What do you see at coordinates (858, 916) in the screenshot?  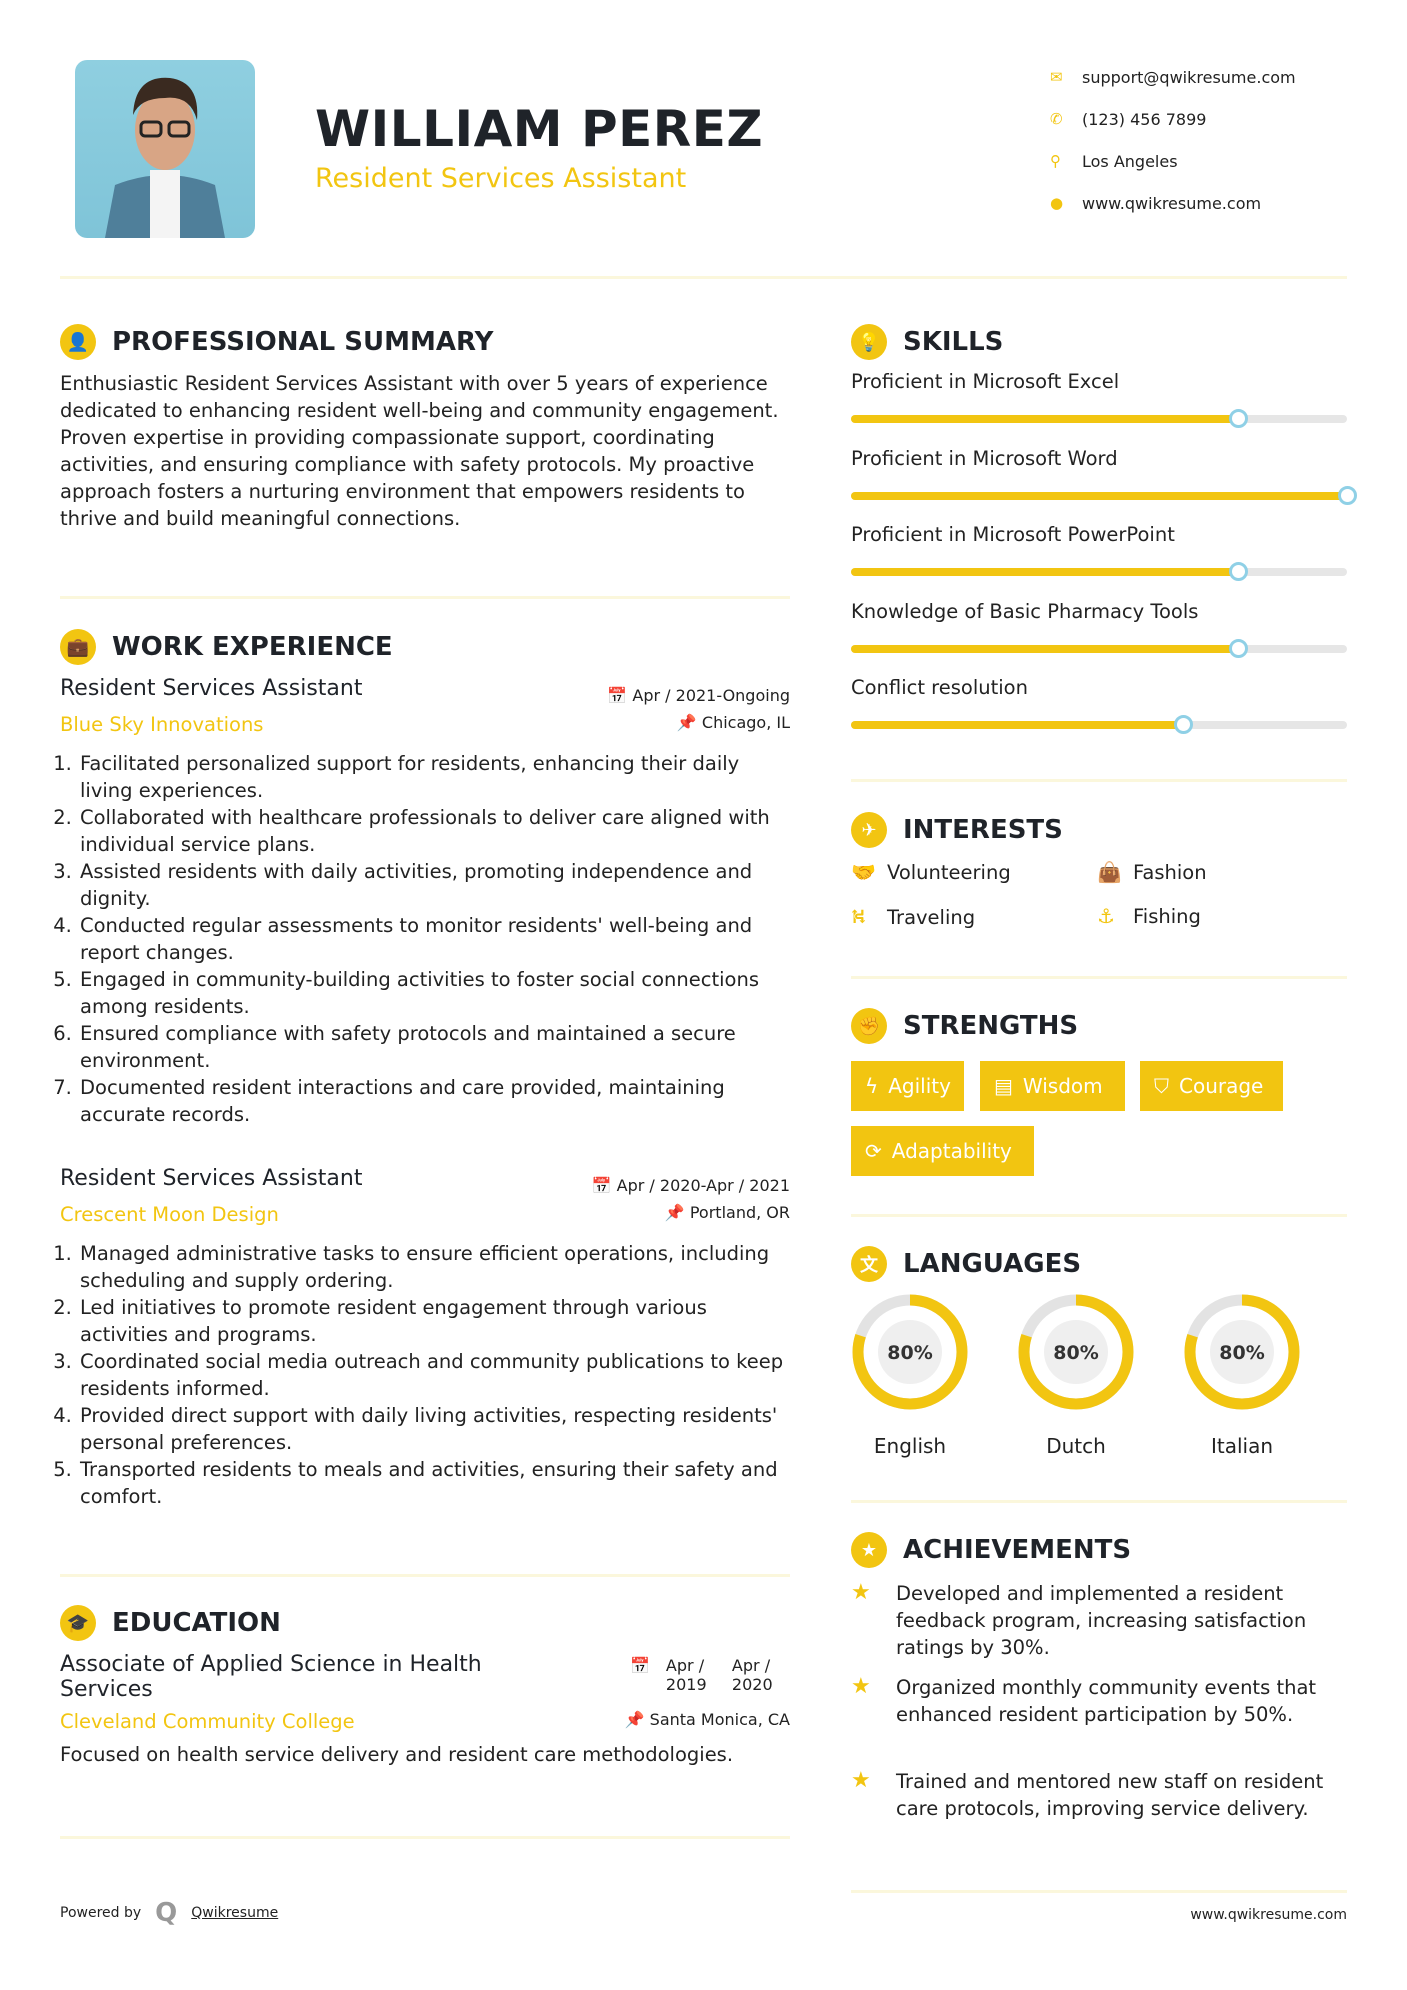 I see `binoculars-icon: ⛕` at bounding box center [858, 916].